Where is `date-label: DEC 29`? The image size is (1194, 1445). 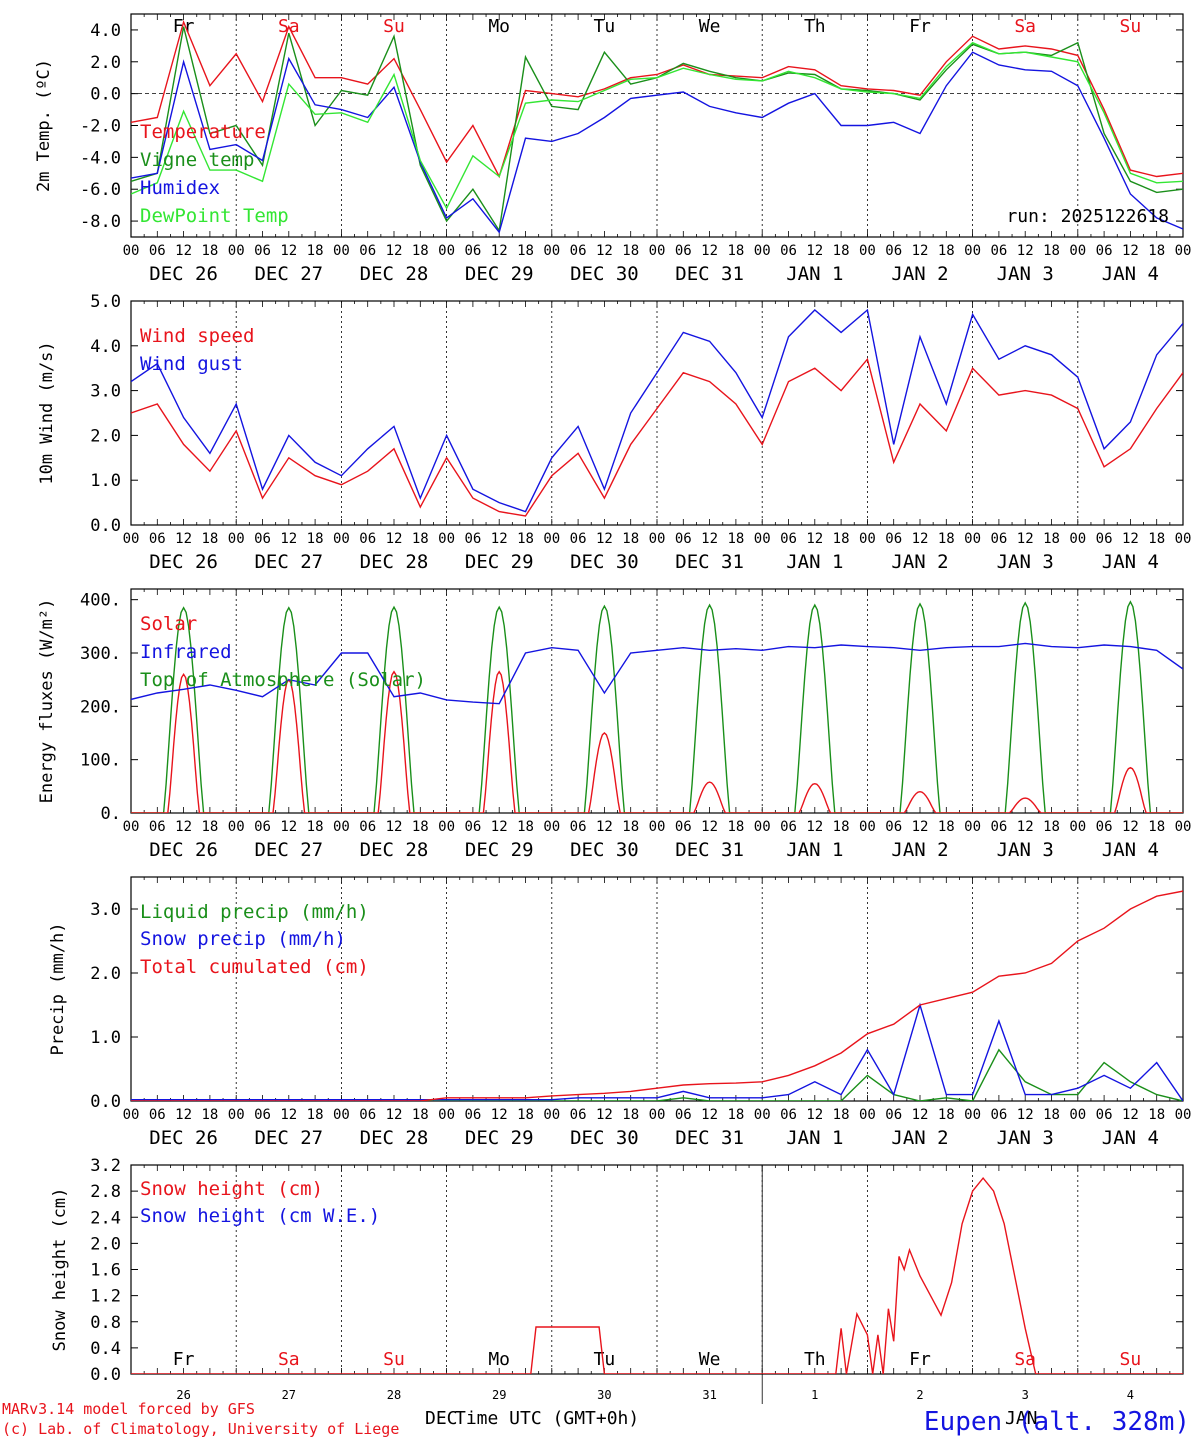
date-label: DEC 29 is located at coordinates (499, 850).